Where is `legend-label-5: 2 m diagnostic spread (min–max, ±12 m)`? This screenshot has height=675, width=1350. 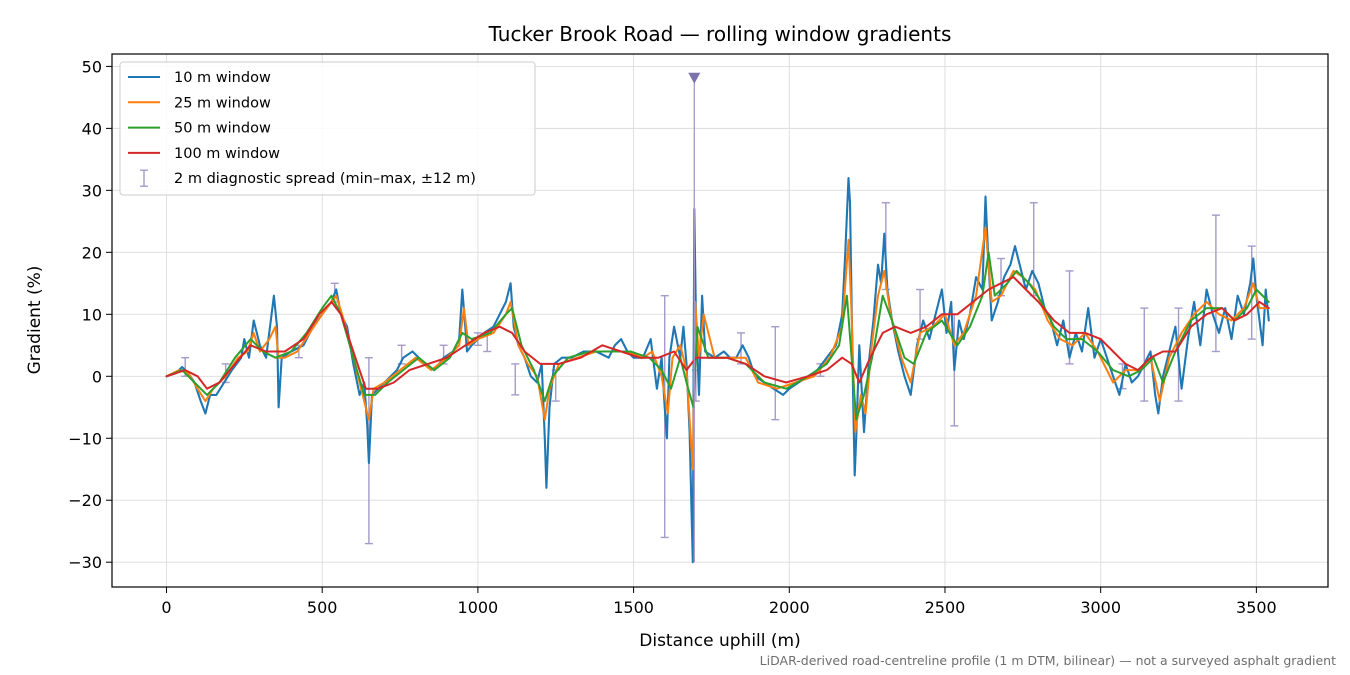 legend-label-5: 2 m diagnostic spread (min–max, ±12 m) is located at coordinates (325, 179).